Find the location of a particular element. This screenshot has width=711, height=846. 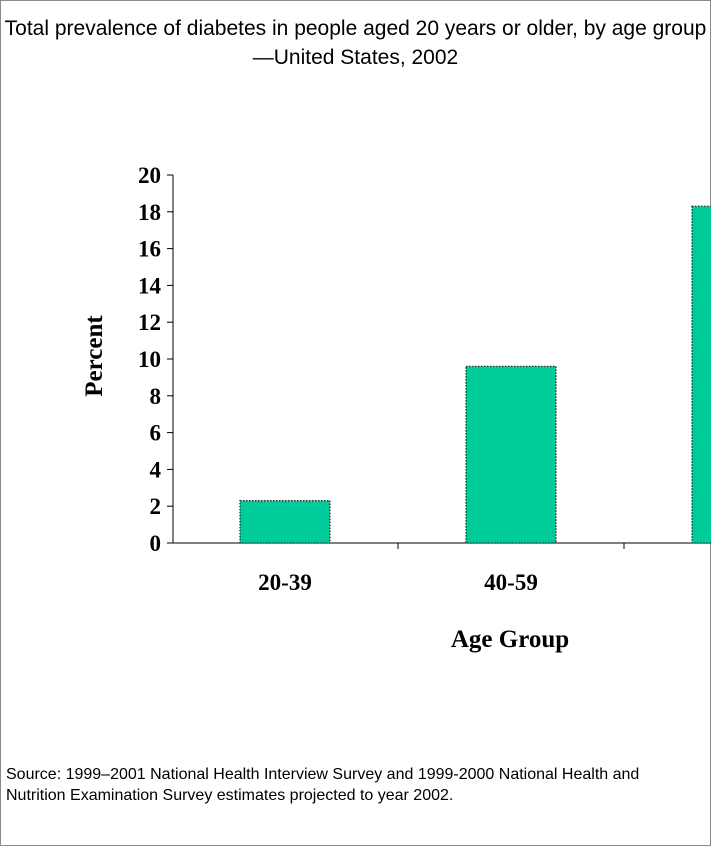

x-axis-label: Age Group is located at coordinates (510, 639).